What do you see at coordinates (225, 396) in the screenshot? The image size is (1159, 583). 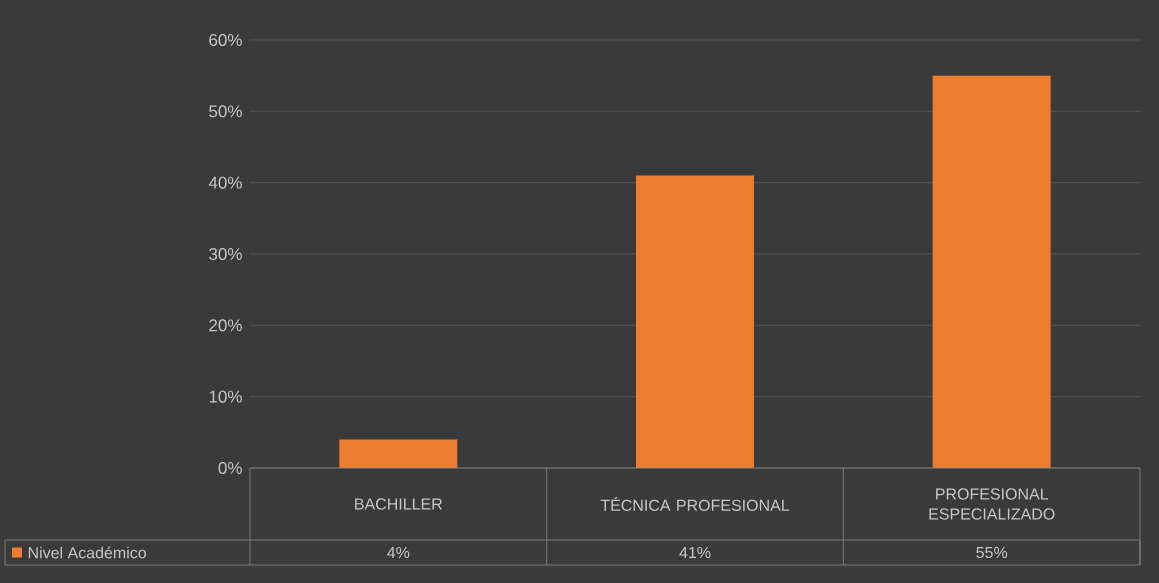 I see `y-tick-label: 10%` at bounding box center [225, 396].